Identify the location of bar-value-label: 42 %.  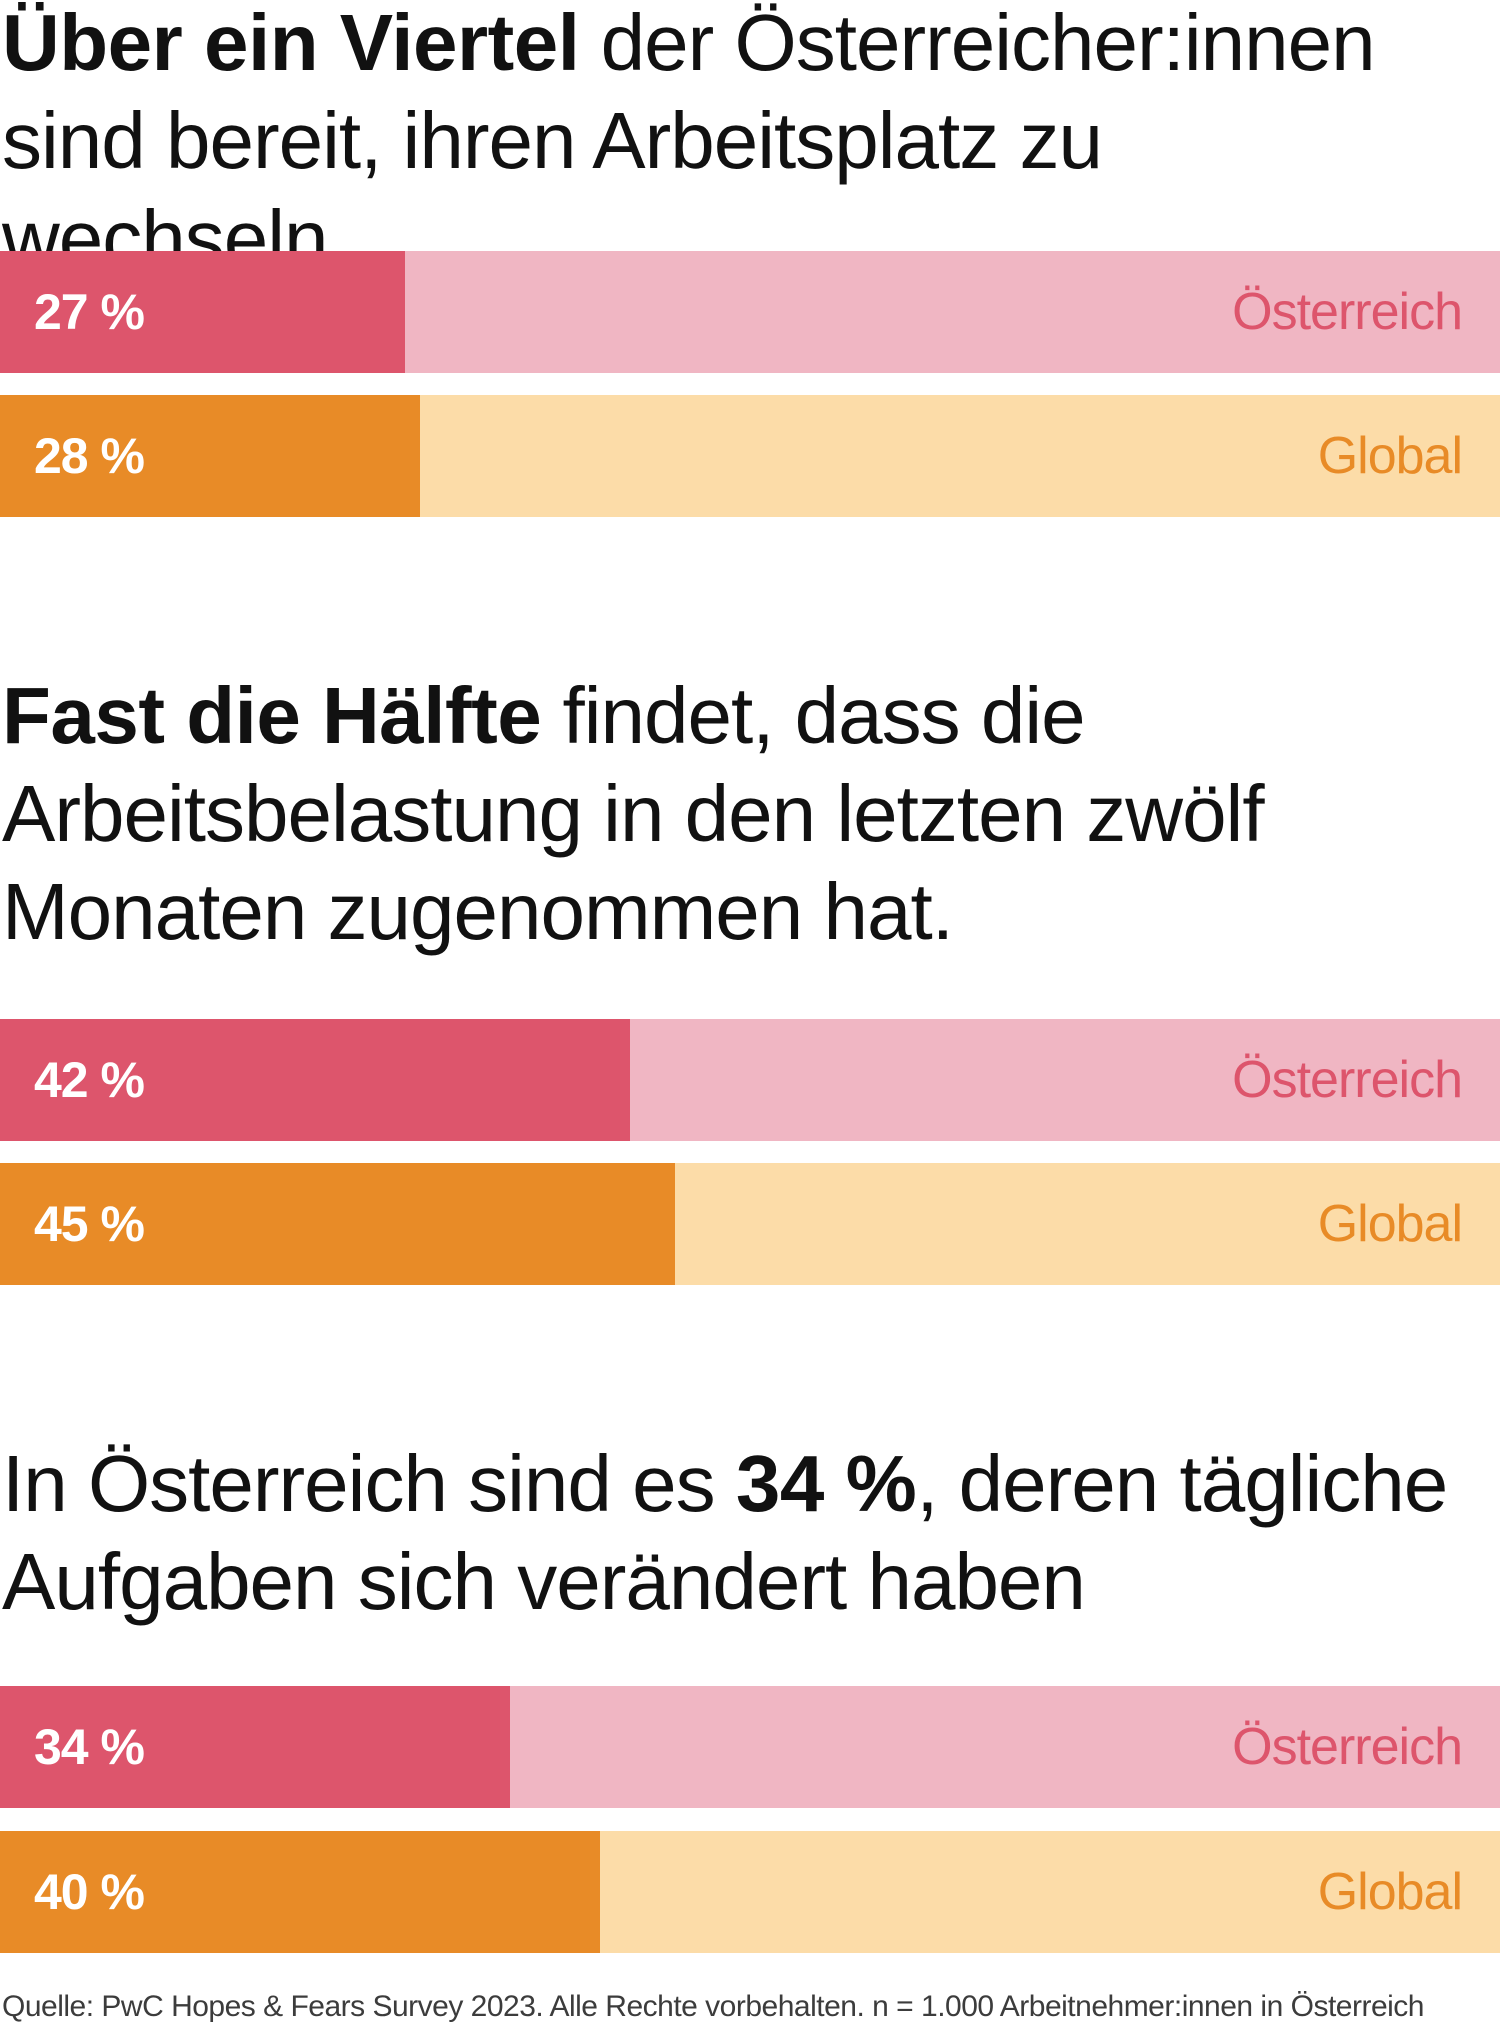
(89, 1080).